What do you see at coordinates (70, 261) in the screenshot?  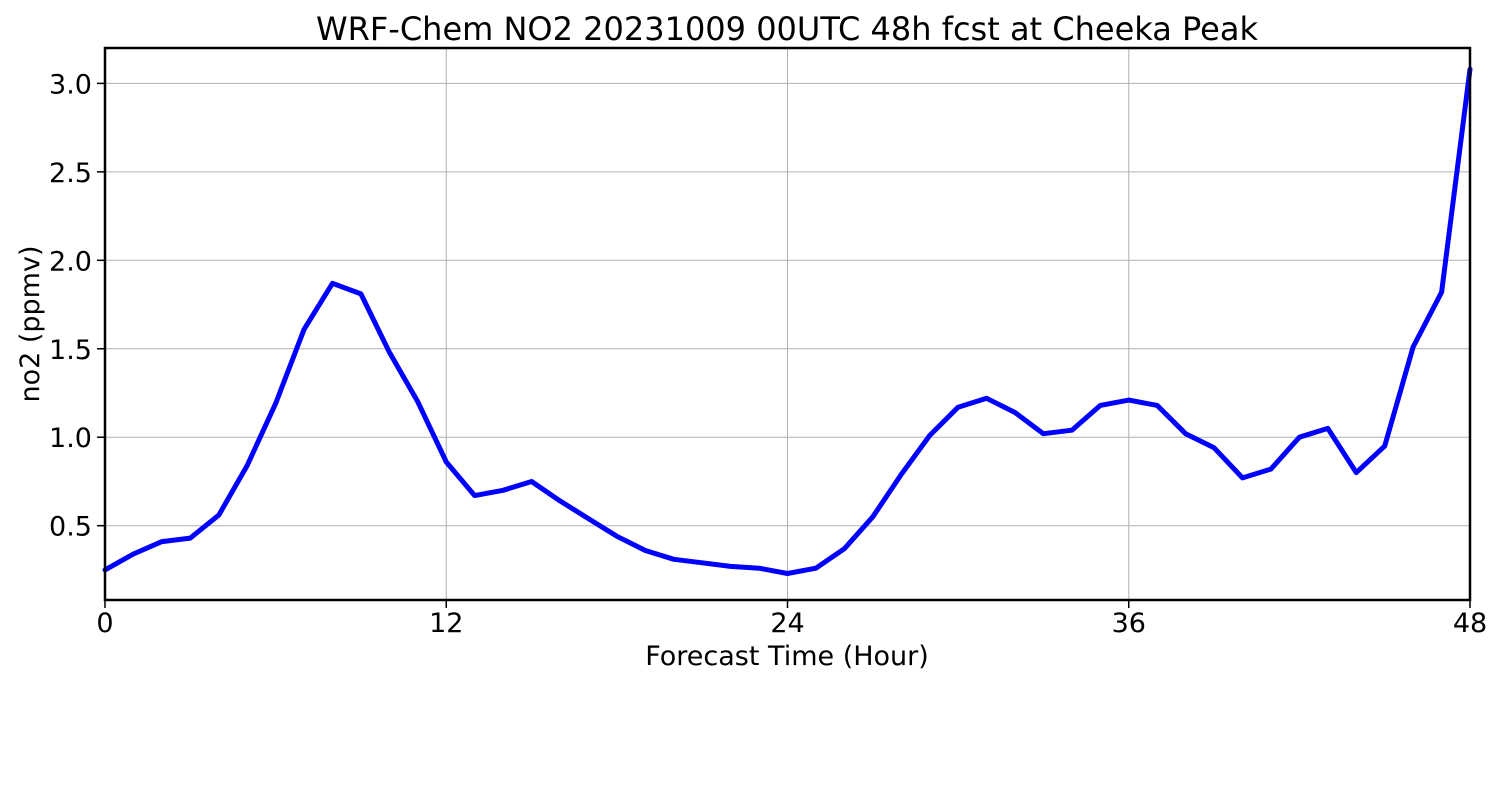 I see `y-tick-label: 2.0` at bounding box center [70, 261].